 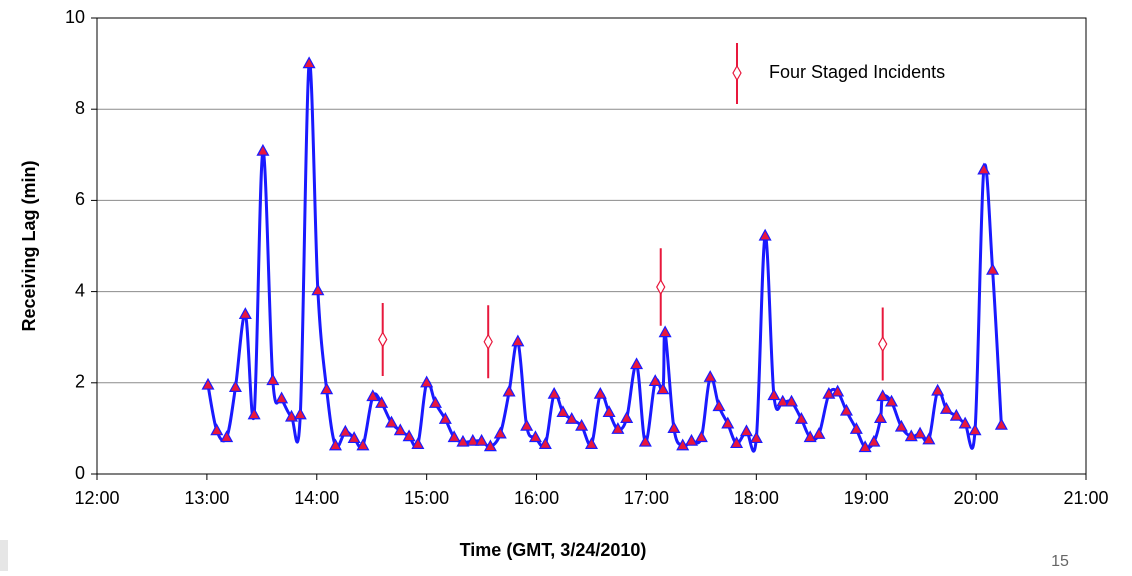 I want to click on x-tick-label: 12:00, so click(x=96, y=498).